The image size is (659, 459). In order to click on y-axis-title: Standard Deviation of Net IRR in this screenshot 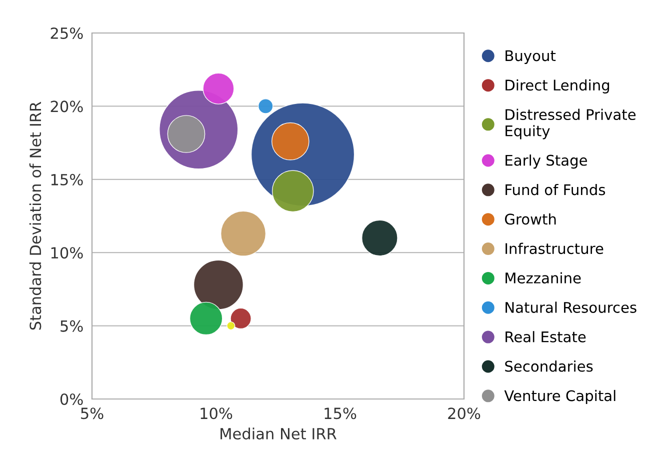, I will do `click(35, 216)`.